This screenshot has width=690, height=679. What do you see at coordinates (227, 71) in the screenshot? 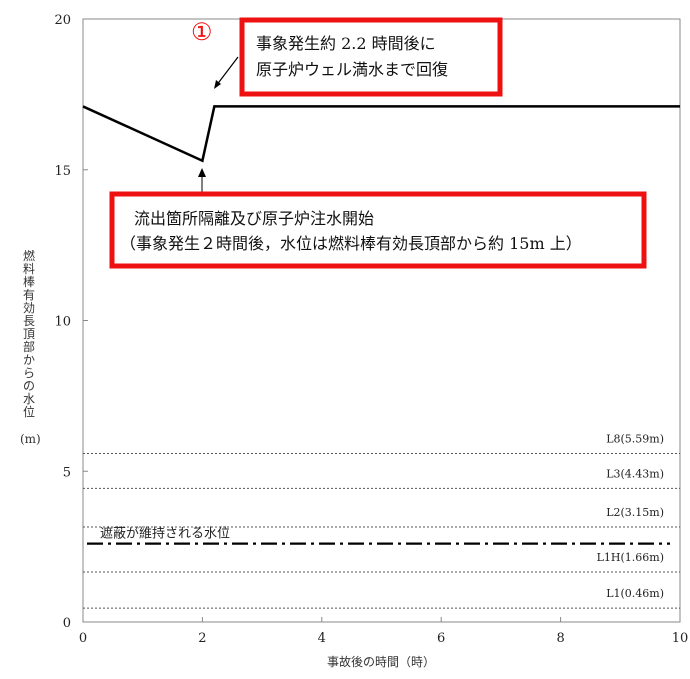
I see `annotation-1-arrow` at bounding box center [227, 71].